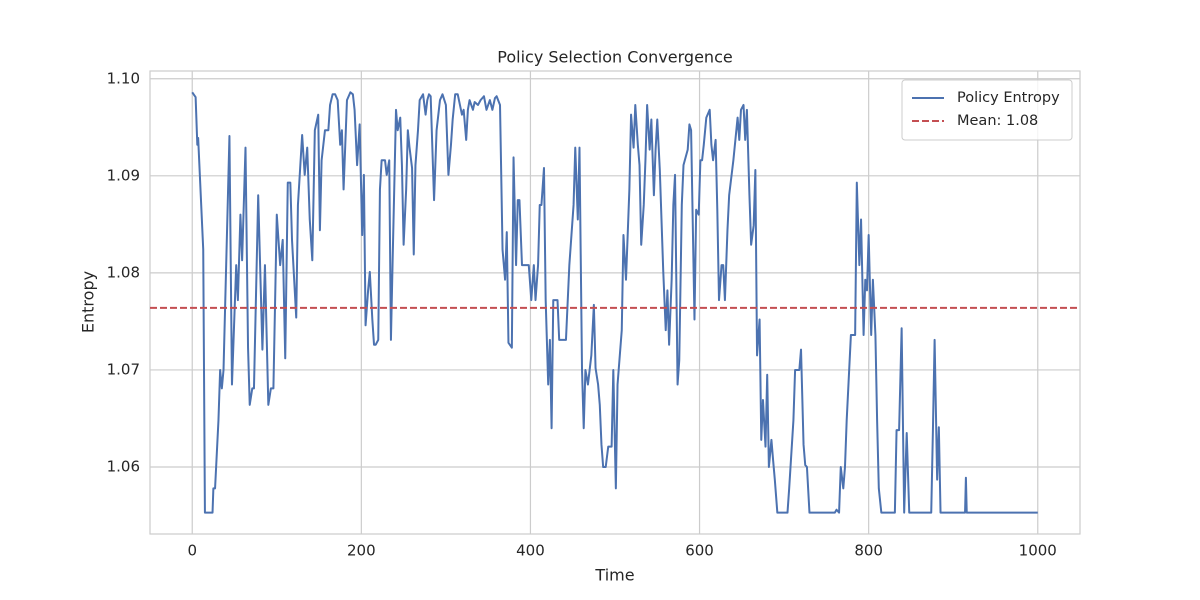  Describe the element at coordinates (123, 175) in the screenshot. I see `y-tick-label: 1.09` at that location.